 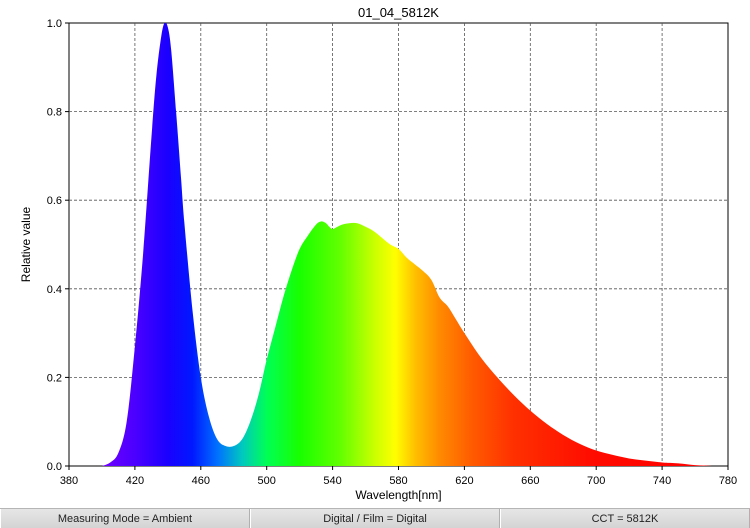 What do you see at coordinates (728, 481) in the screenshot?
I see `x-tick-label: 780` at bounding box center [728, 481].